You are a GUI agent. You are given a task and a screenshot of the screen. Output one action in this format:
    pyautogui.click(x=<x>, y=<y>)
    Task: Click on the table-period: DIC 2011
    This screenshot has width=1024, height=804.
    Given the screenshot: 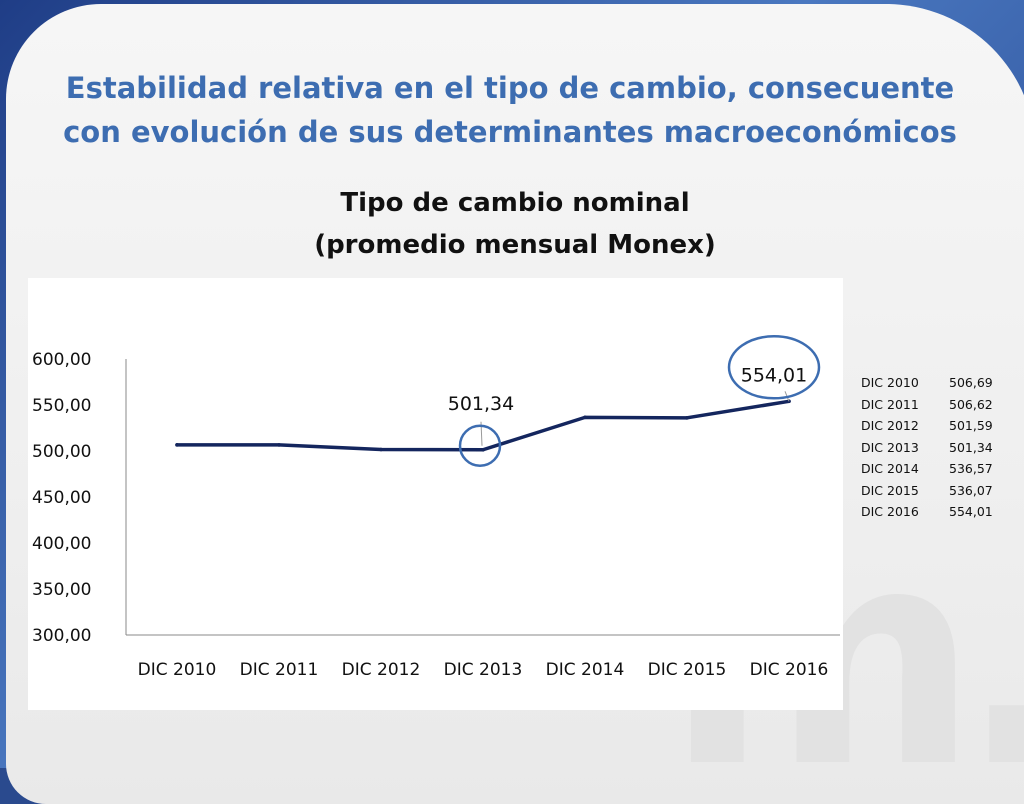 What is the action you would take?
    pyautogui.click(x=890, y=404)
    